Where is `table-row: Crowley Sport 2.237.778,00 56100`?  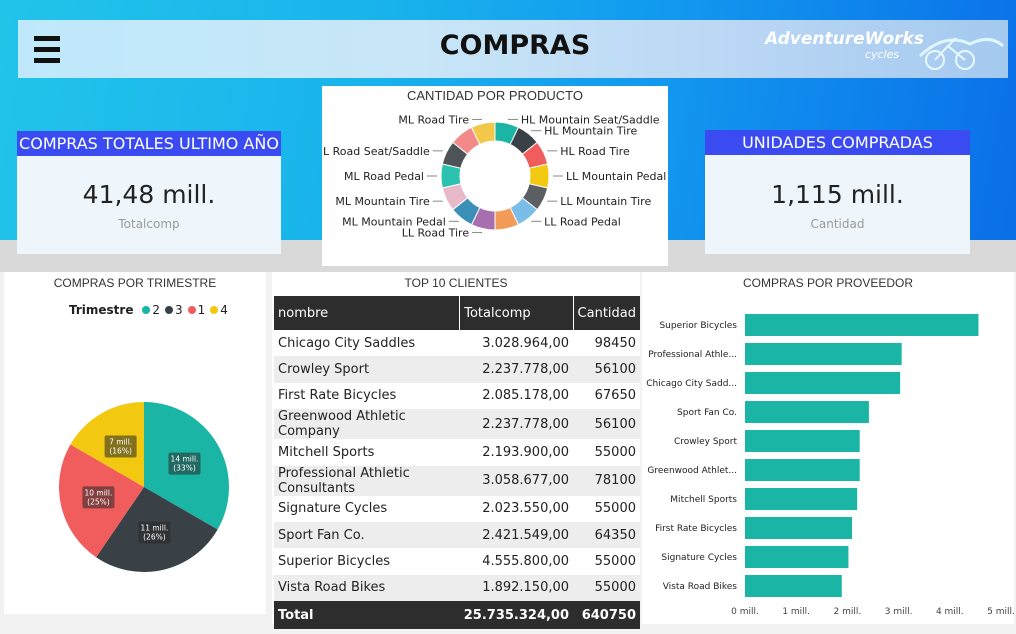
table-row: Crowley Sport 2.237.778,00 56100 is located at coordinates (457, 369).